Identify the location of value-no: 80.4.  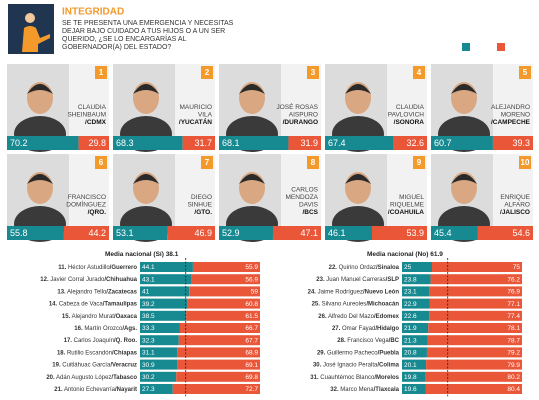
(513, 389).